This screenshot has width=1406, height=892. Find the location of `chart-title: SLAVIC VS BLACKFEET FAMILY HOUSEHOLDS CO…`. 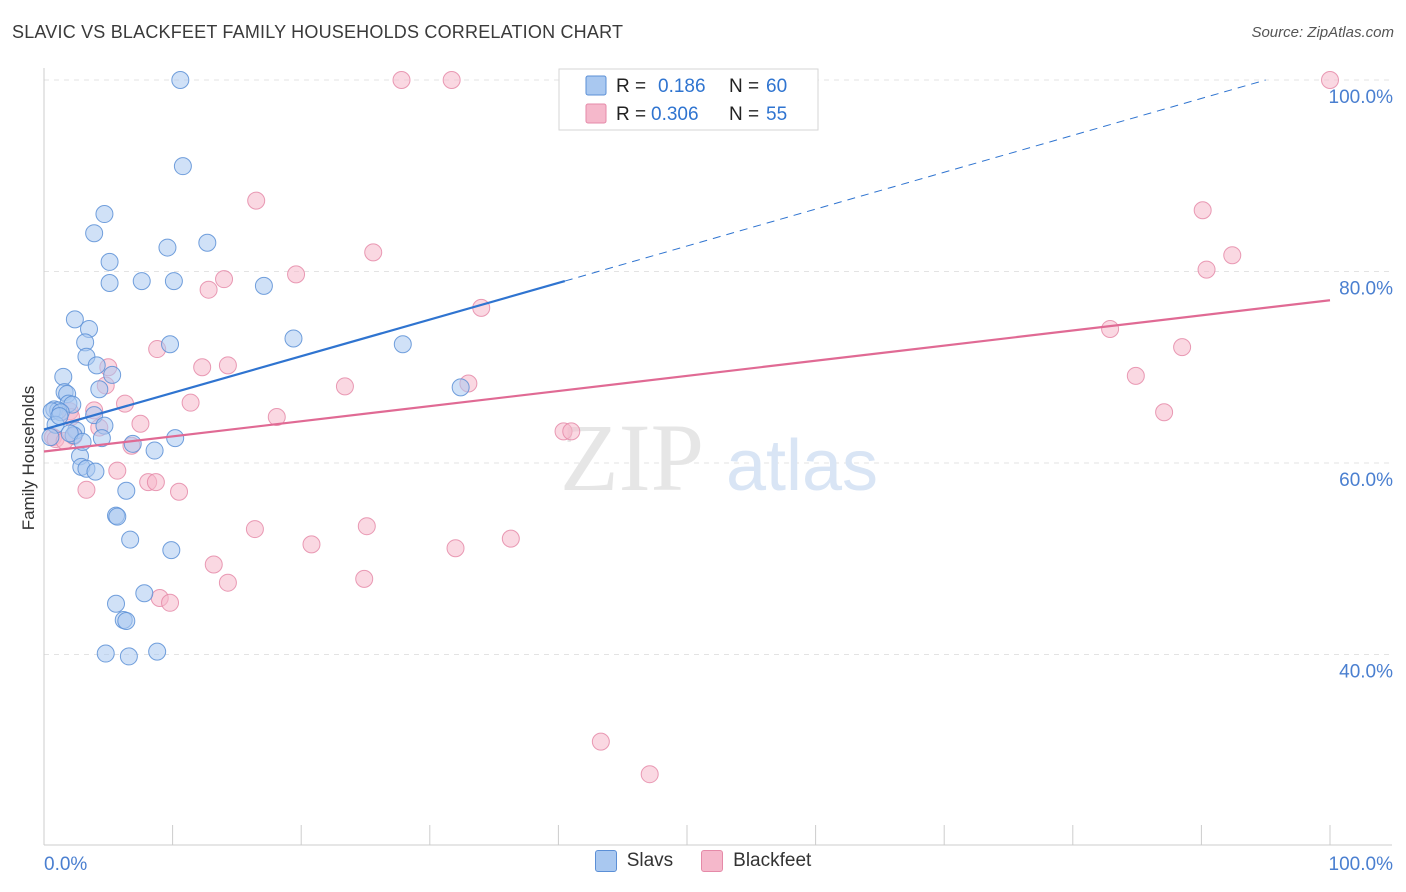

chart-title: SLAVIC VS BLACKFEET FAMILY HOUSEHOLDS CO… is located at coordinates (318, 32).